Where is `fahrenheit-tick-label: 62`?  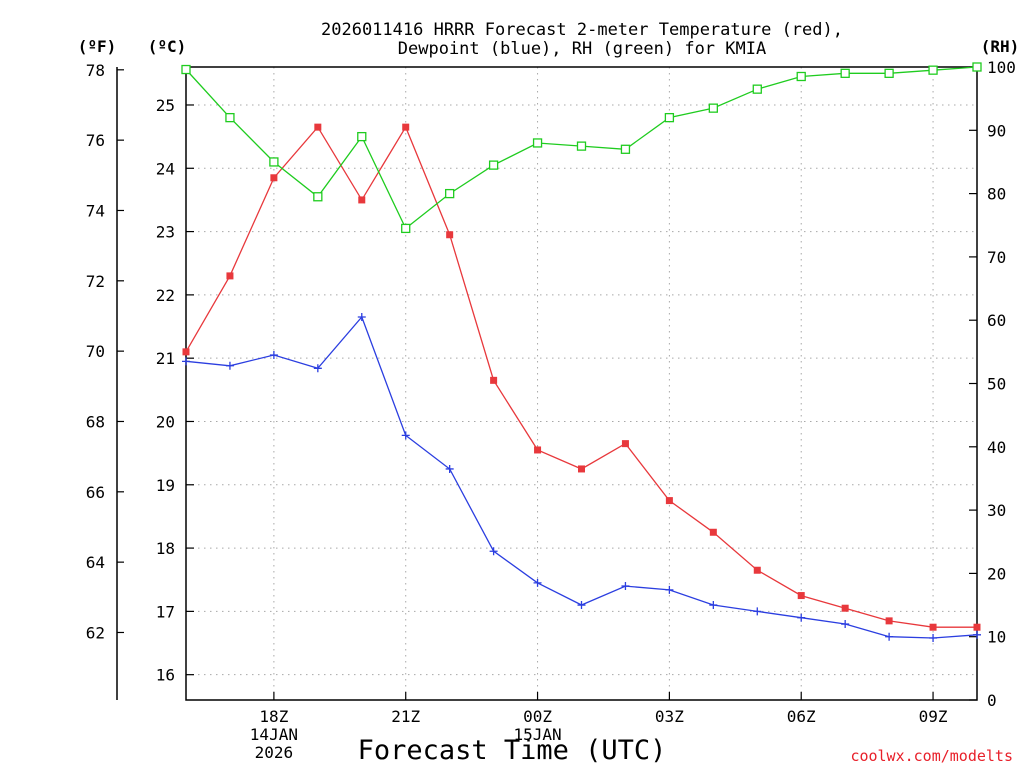 fahrenheit-tick-label: 62 is located at coordinates (95, 632).